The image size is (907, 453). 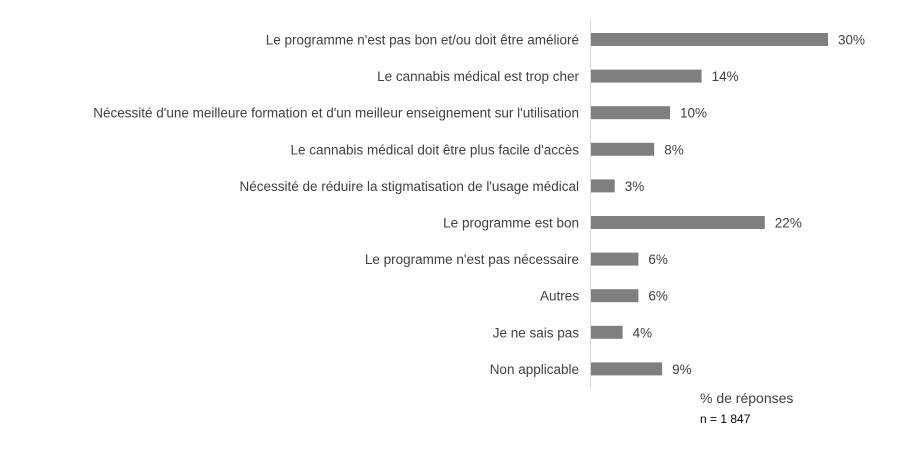 I want to click on value-label: 22%, so click(x=788, y=223).